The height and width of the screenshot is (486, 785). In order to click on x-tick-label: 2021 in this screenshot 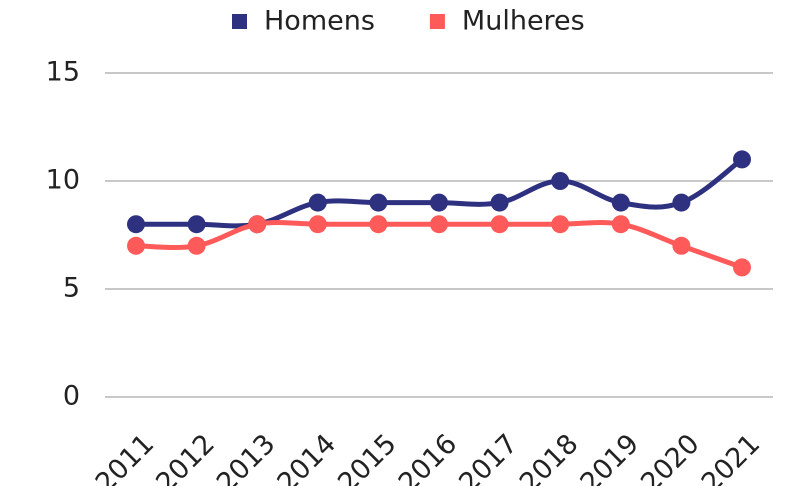, I will do `click(731, 457)`.